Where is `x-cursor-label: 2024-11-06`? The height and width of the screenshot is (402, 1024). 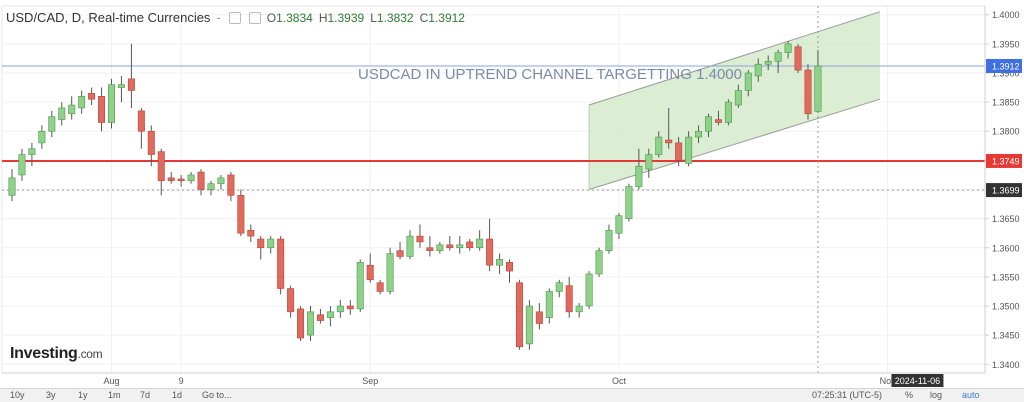 x-cursor-label: 2024-11-06 is located at coordinates (917, 381).